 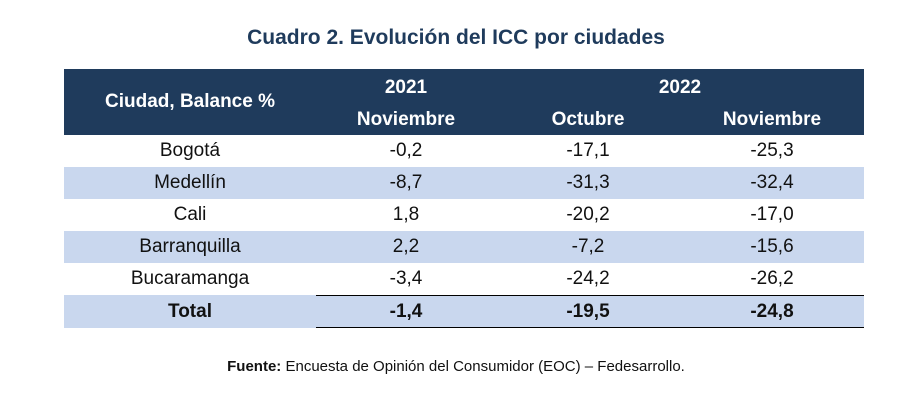 I want to click on header-month-oct-2022: Octubre, so click(x=588, y=119).